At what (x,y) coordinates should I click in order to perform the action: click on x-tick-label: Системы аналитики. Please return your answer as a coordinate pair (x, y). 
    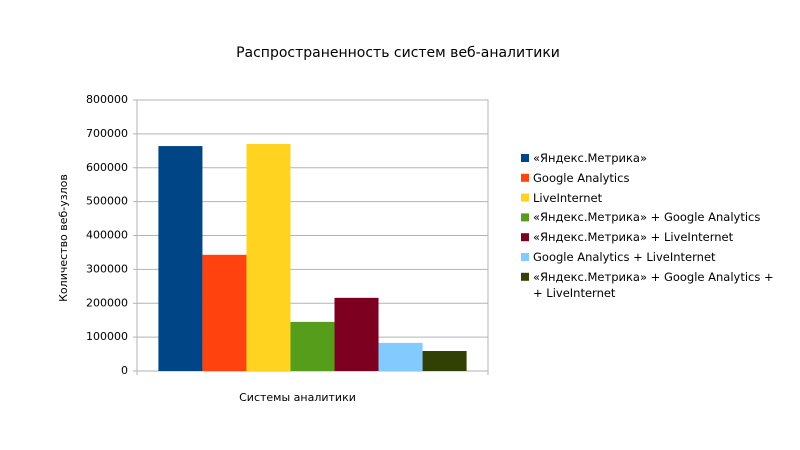
    Looking at the image, I should click on (297, 397).